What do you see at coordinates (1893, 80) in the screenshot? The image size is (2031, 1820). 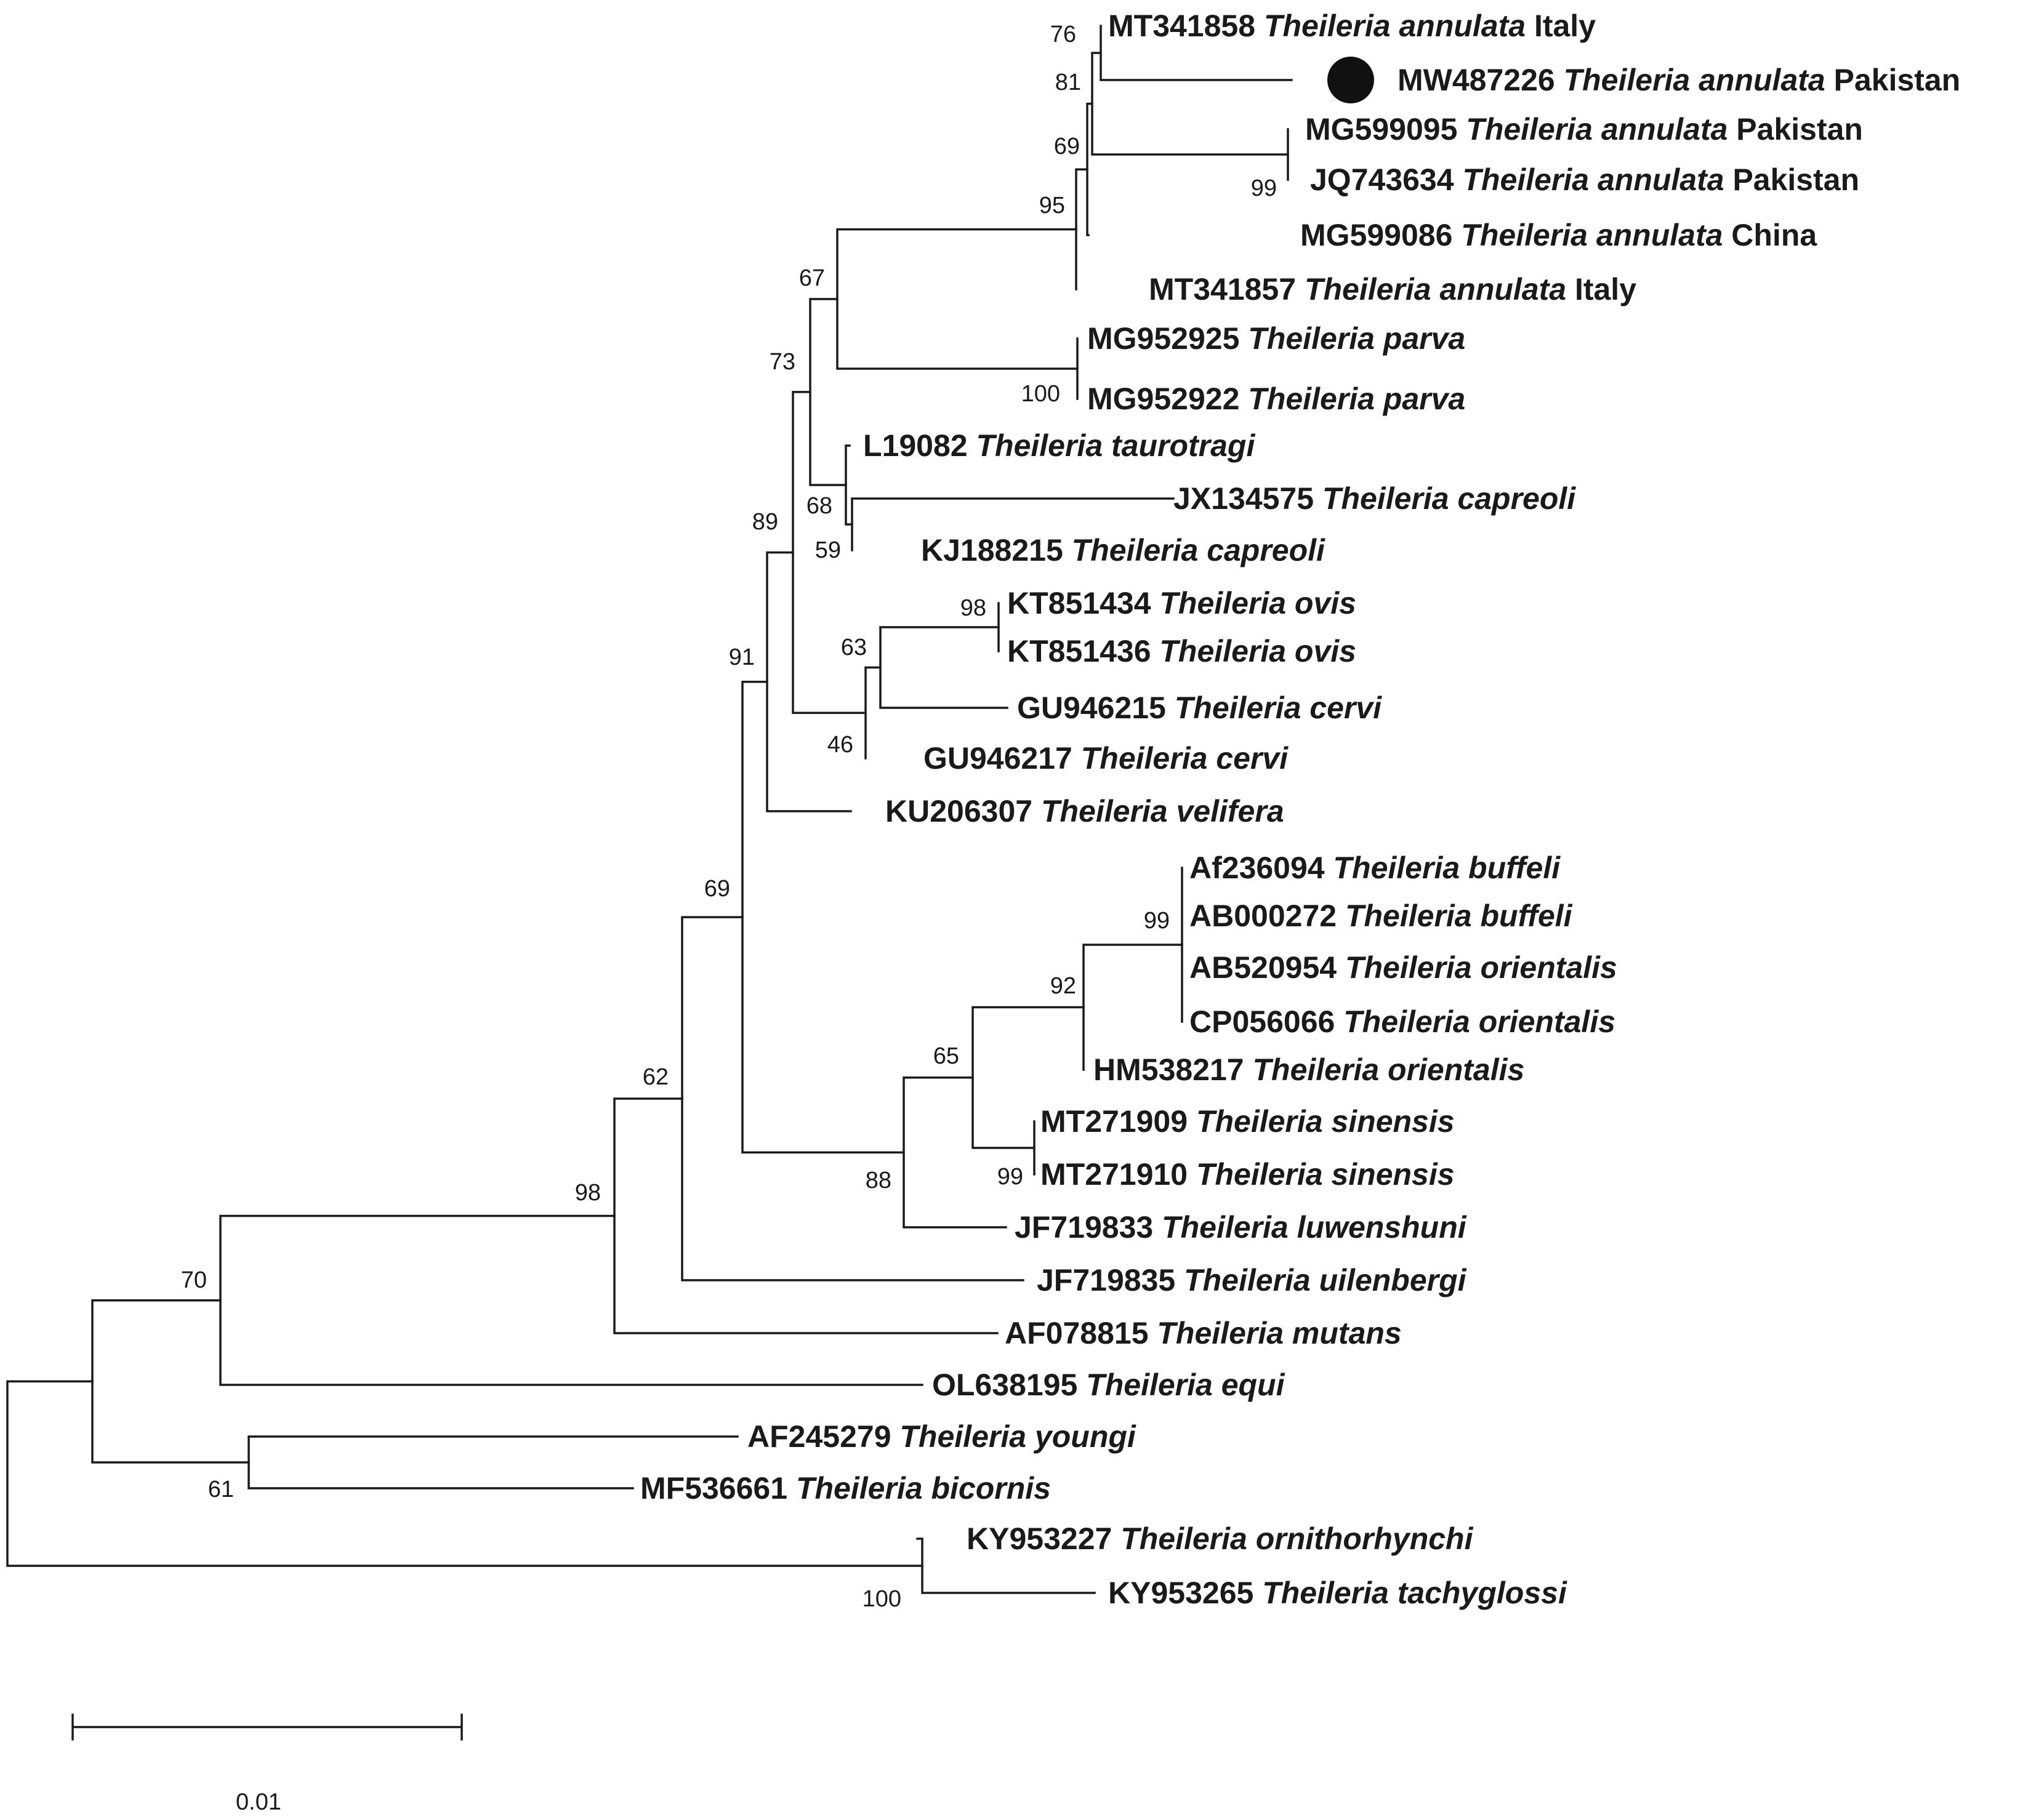 I see `taxon-location: Pakistan` at bounding box center [1893, 80].